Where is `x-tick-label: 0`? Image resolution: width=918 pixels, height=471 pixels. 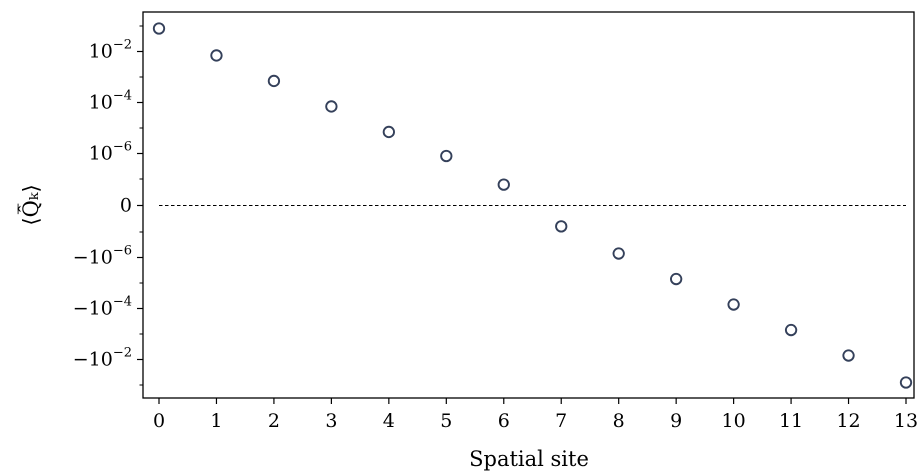 x-tick-label: 0 is located at coordinates (159, 421).